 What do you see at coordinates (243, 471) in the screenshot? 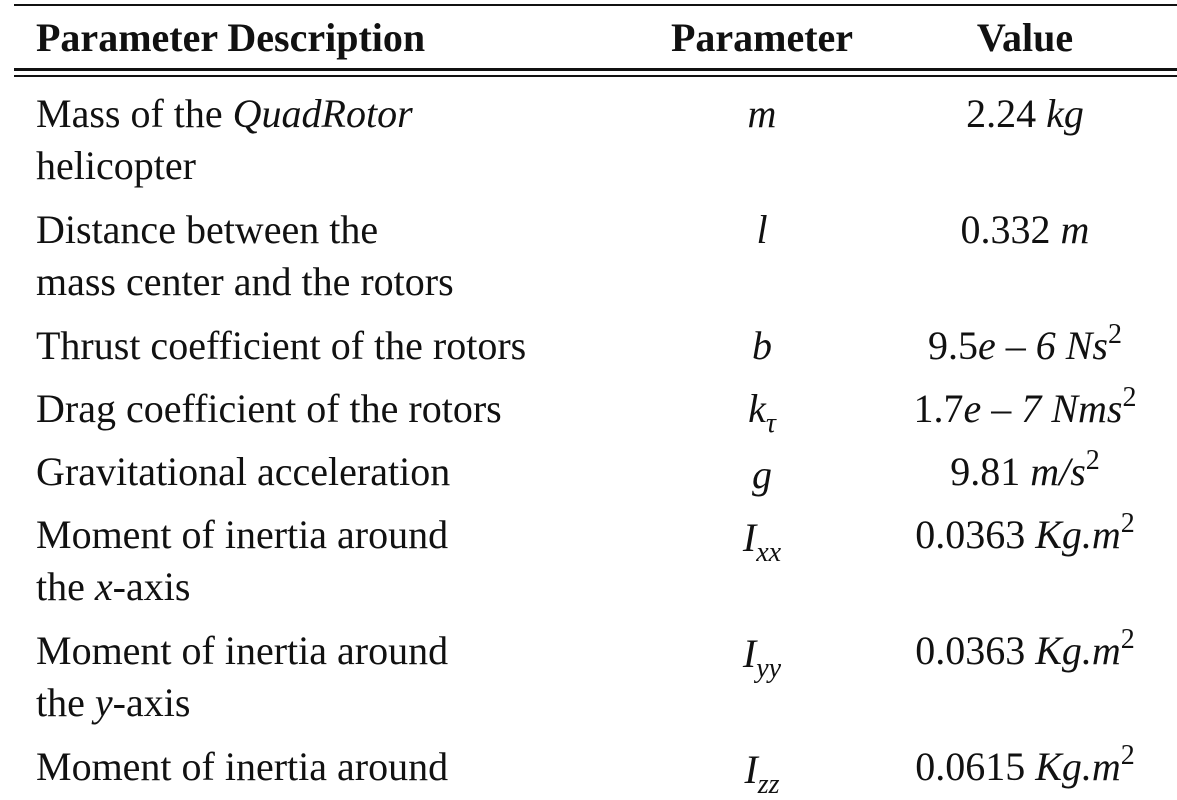
I see `table-row-gravity-description: Gravitational acceleration` at bounding box center [243, 471].